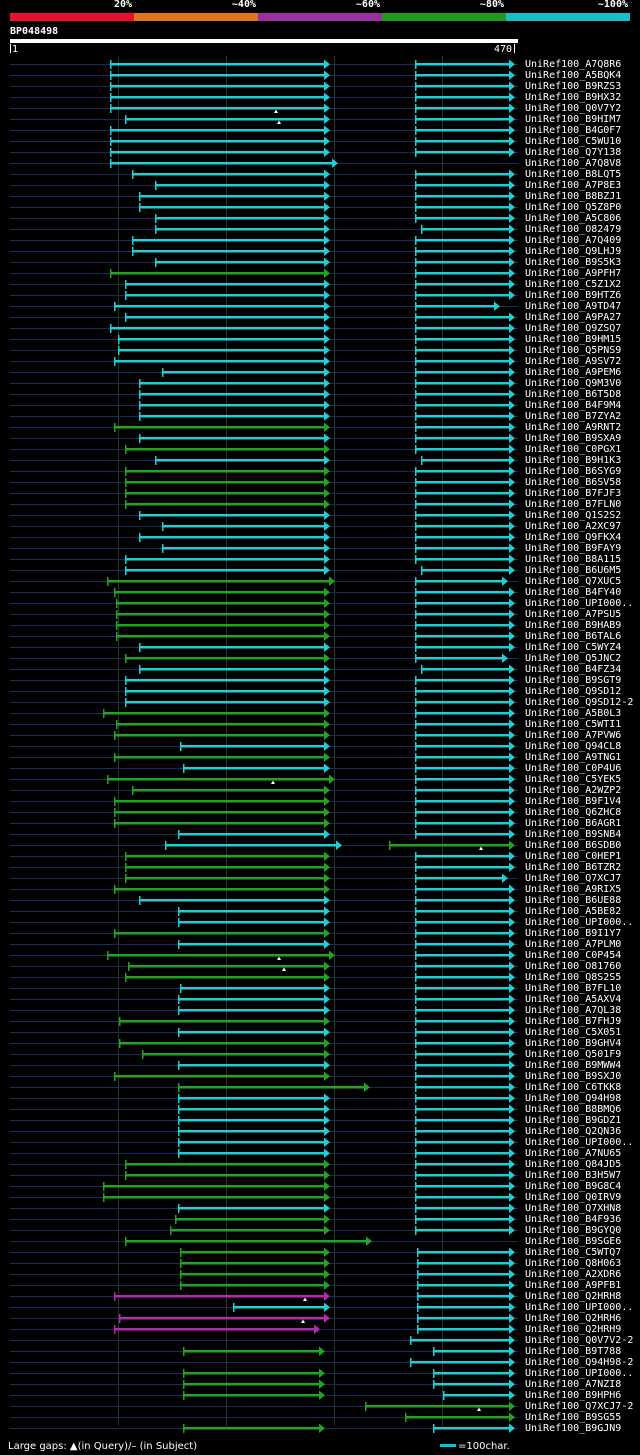  What do you see at coordinates (573, 1296) in the screenshot?
I see `hit-name-link: UniRef100_Q2HRH8` at bounding box center [573, 1296].